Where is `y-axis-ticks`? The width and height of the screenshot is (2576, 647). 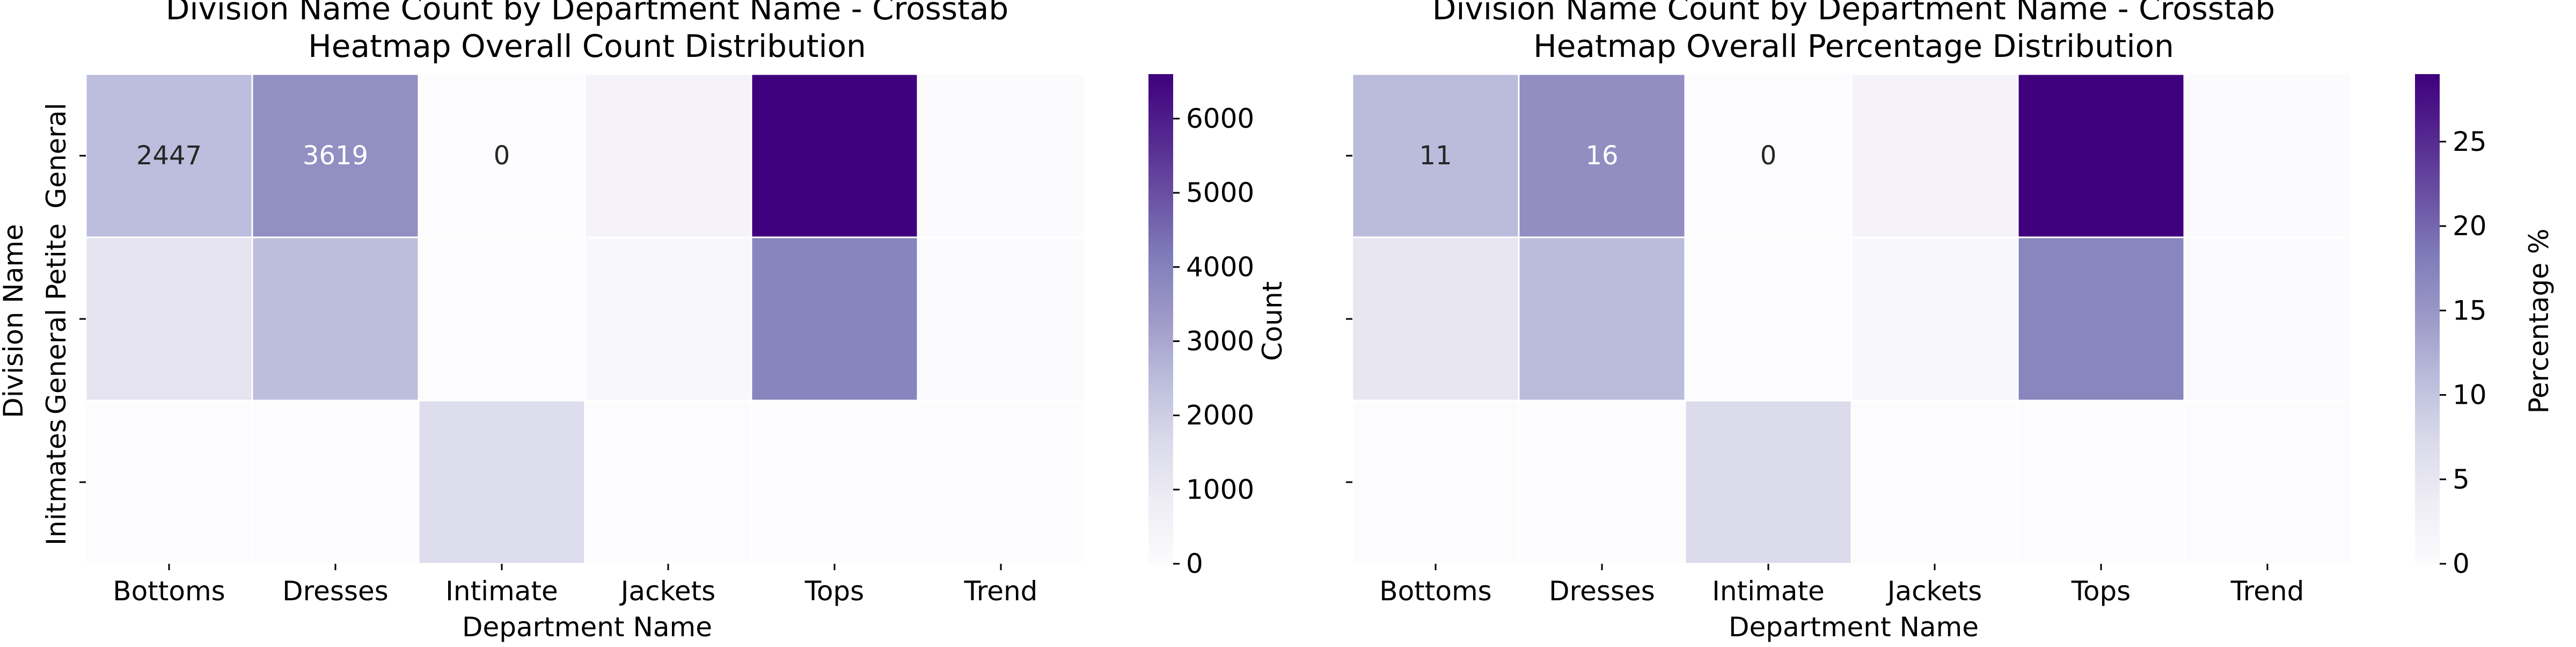
y-axis-ticks is located at coordinates (1349, 319).